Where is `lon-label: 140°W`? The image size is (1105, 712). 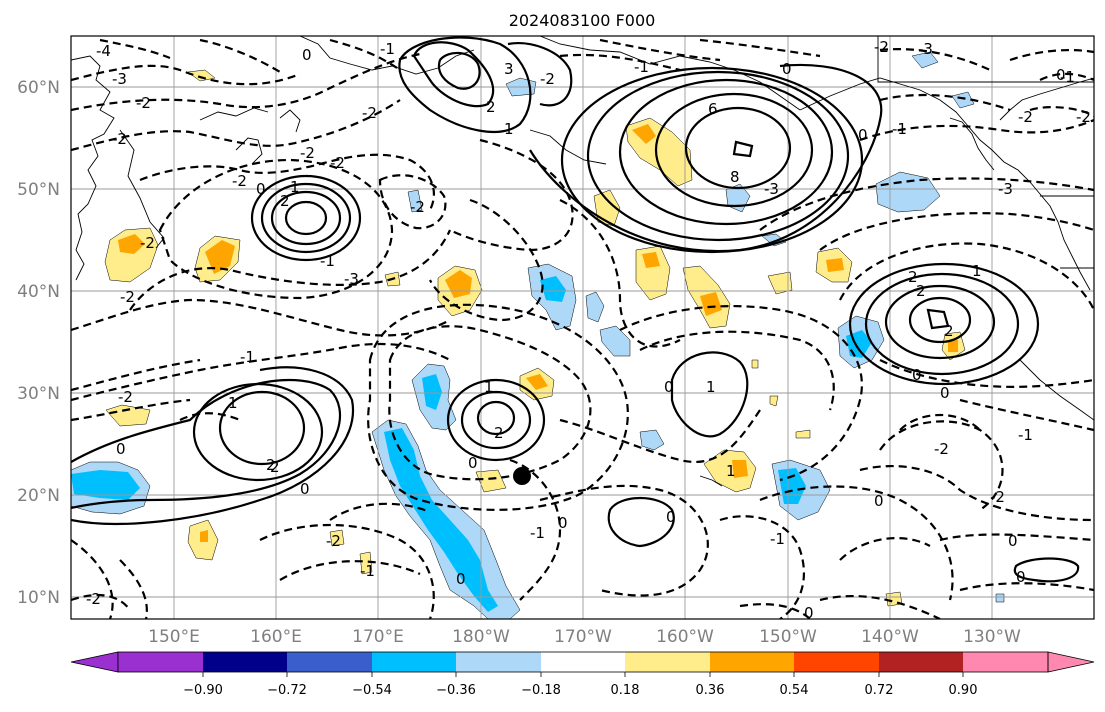 lon-label: 140°W is located at coordinates (890, 637).